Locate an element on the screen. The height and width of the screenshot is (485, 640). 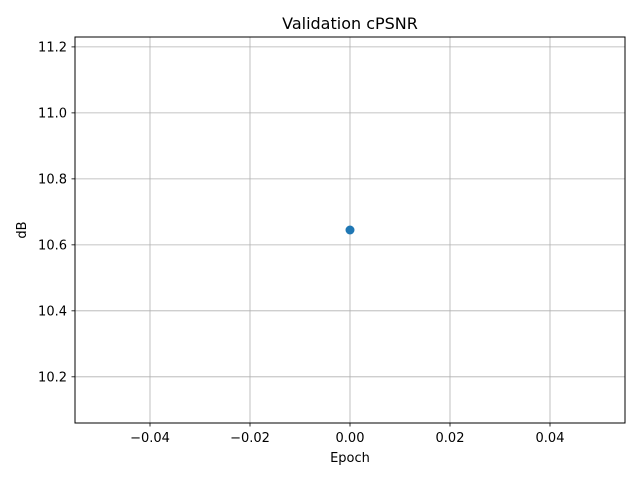
x-tick-label: −0.02 is located at coordinates (250, 438).